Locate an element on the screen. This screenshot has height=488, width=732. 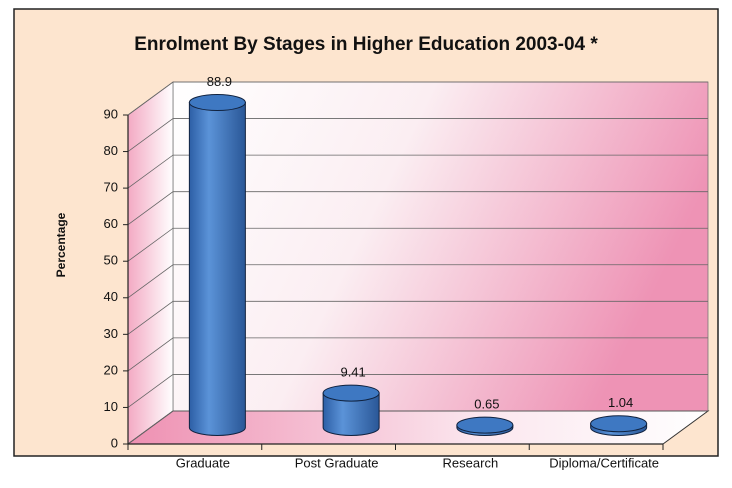
x-tick-label: Graduate is located at coordinates (203, 462).